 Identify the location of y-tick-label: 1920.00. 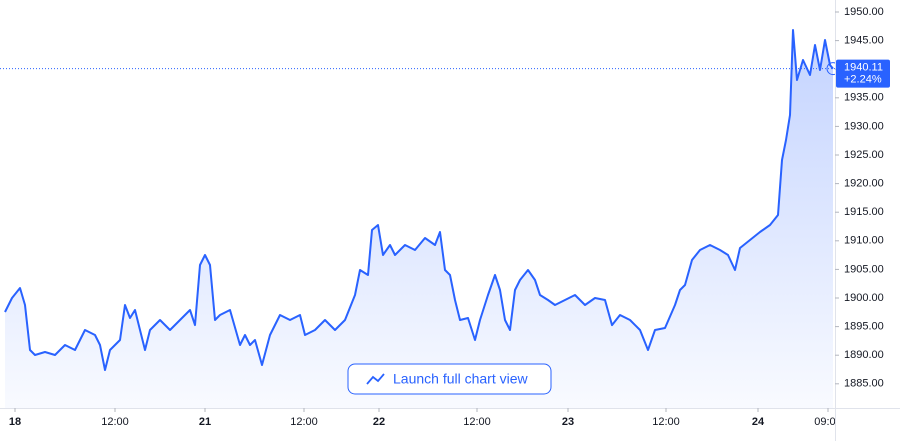
(864, 184).